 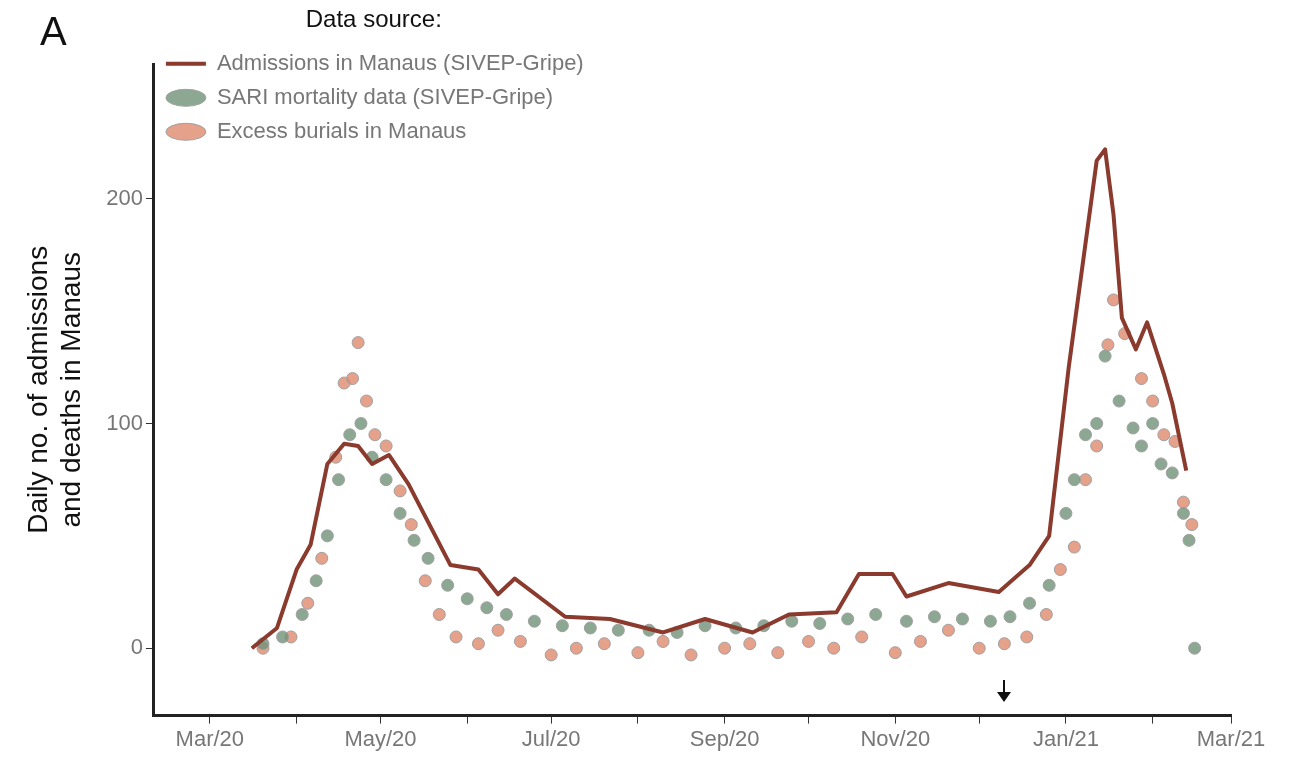 What do you see at coordinates (136, 647) in the screenshot?
I see `y-tick-label: 0` at bounding box center [136, 647].